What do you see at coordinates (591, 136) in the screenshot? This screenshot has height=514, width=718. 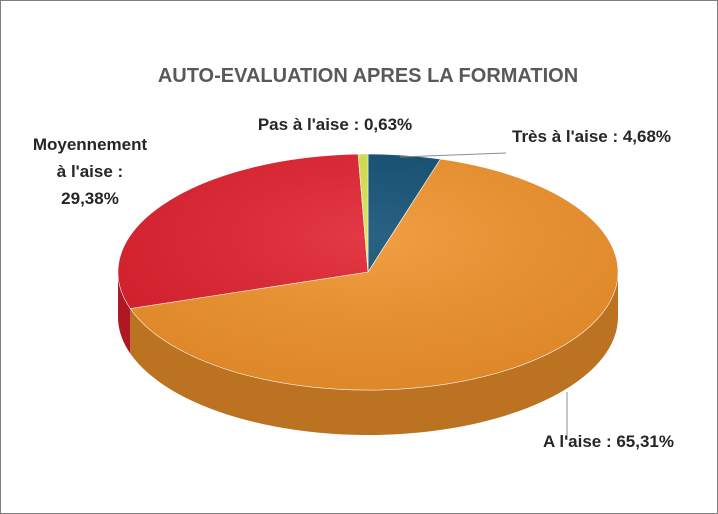 I see `data-label: Très à l'aise : 4,68%` at bounding box center [591, 136].